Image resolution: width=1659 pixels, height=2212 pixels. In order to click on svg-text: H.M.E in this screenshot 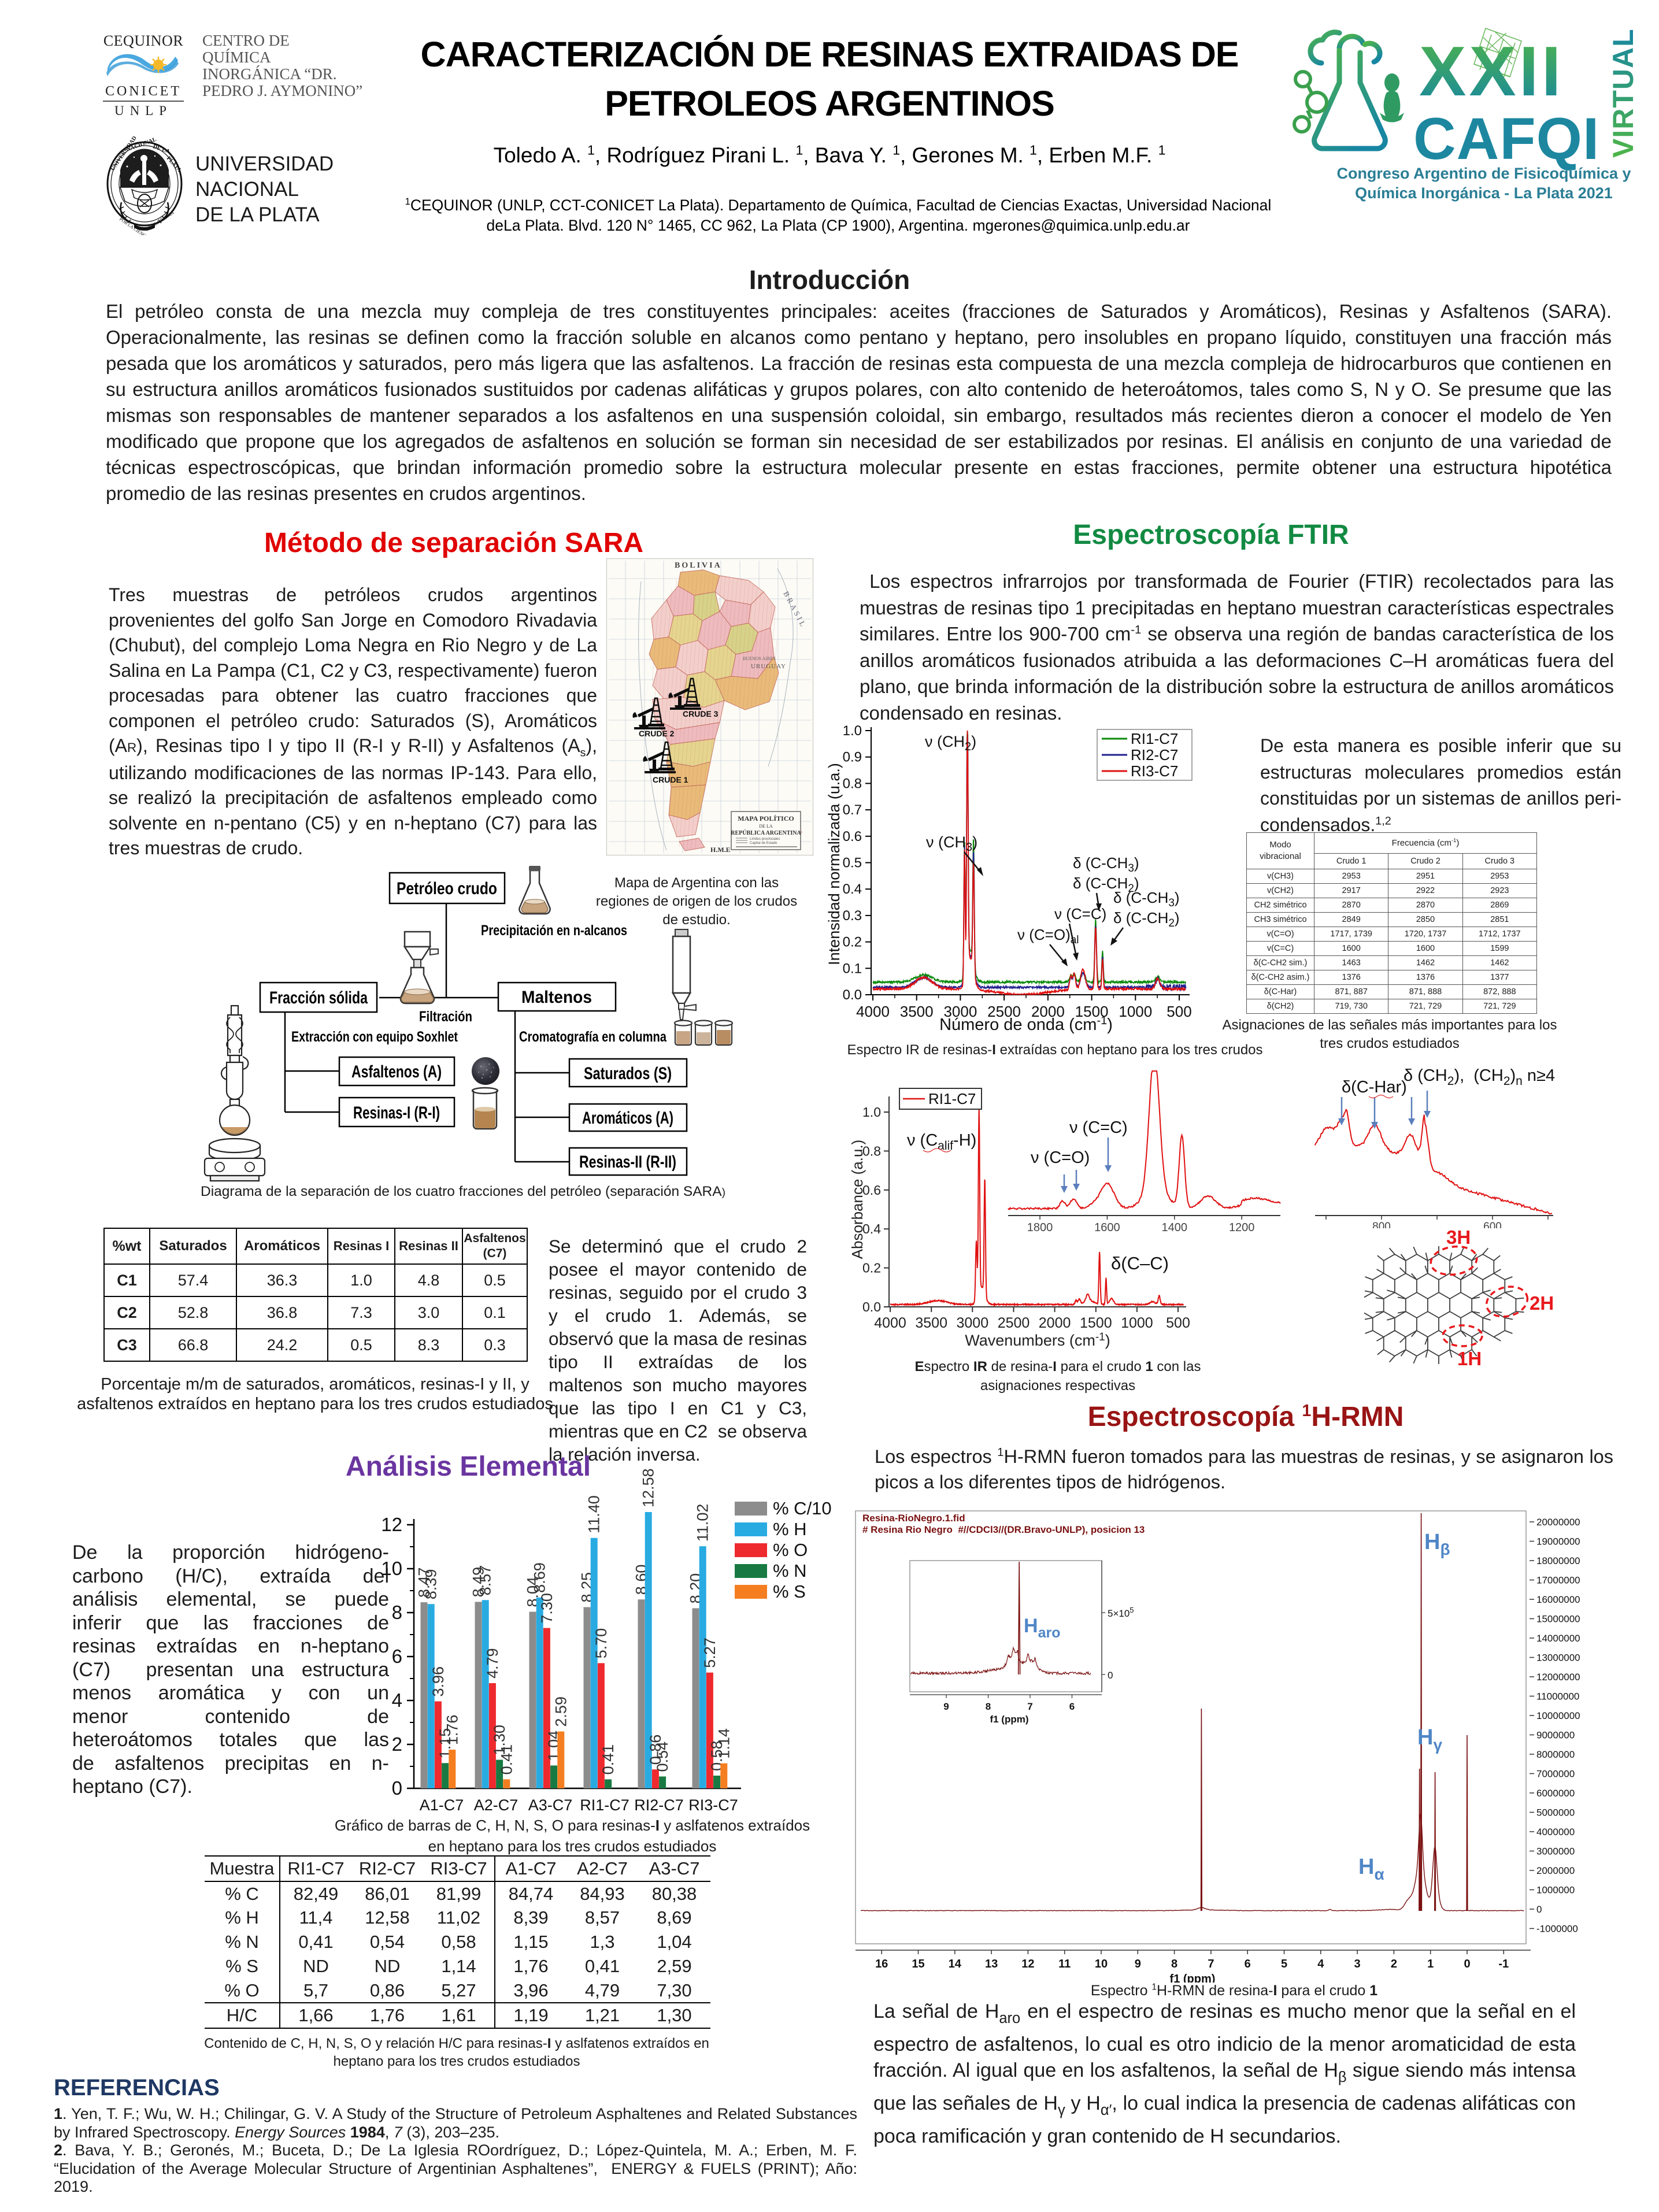, I will do `click(720, 850)`.